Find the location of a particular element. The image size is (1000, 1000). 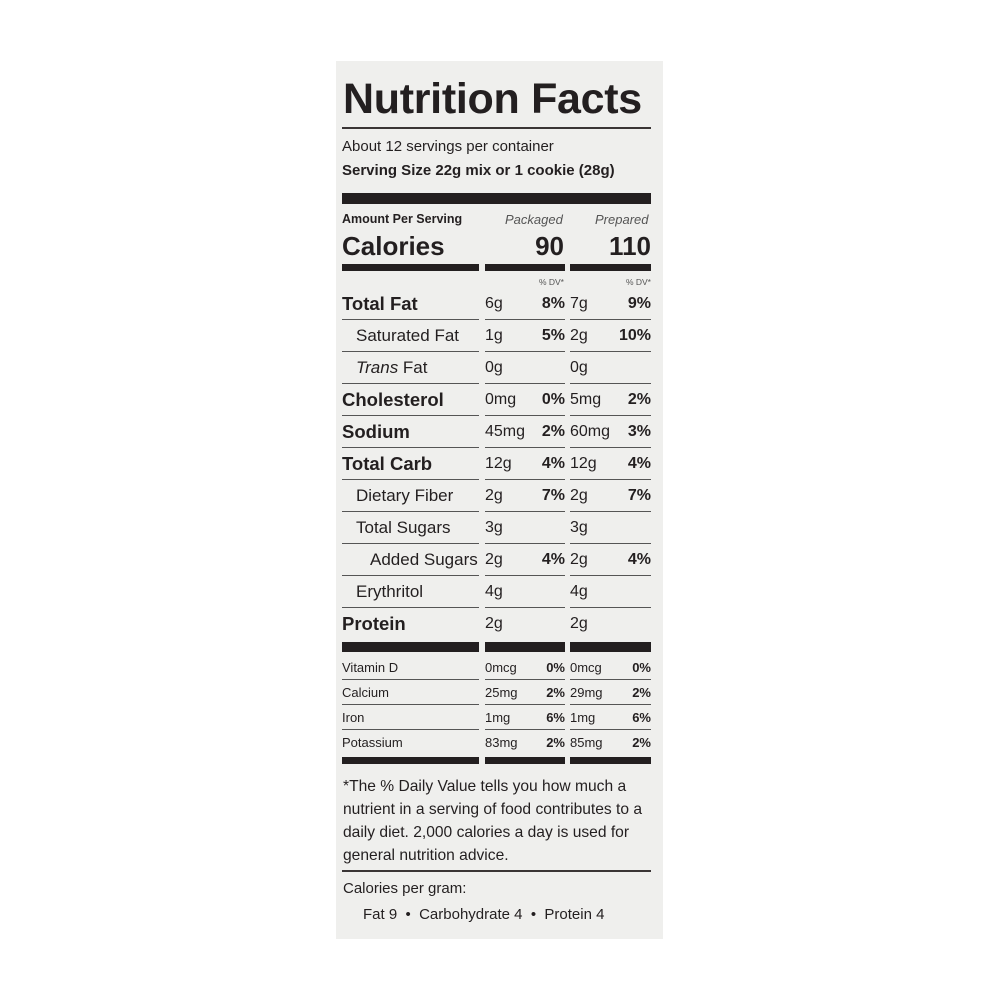

nutrient-label: Protein is located at coordinates (374, 623).